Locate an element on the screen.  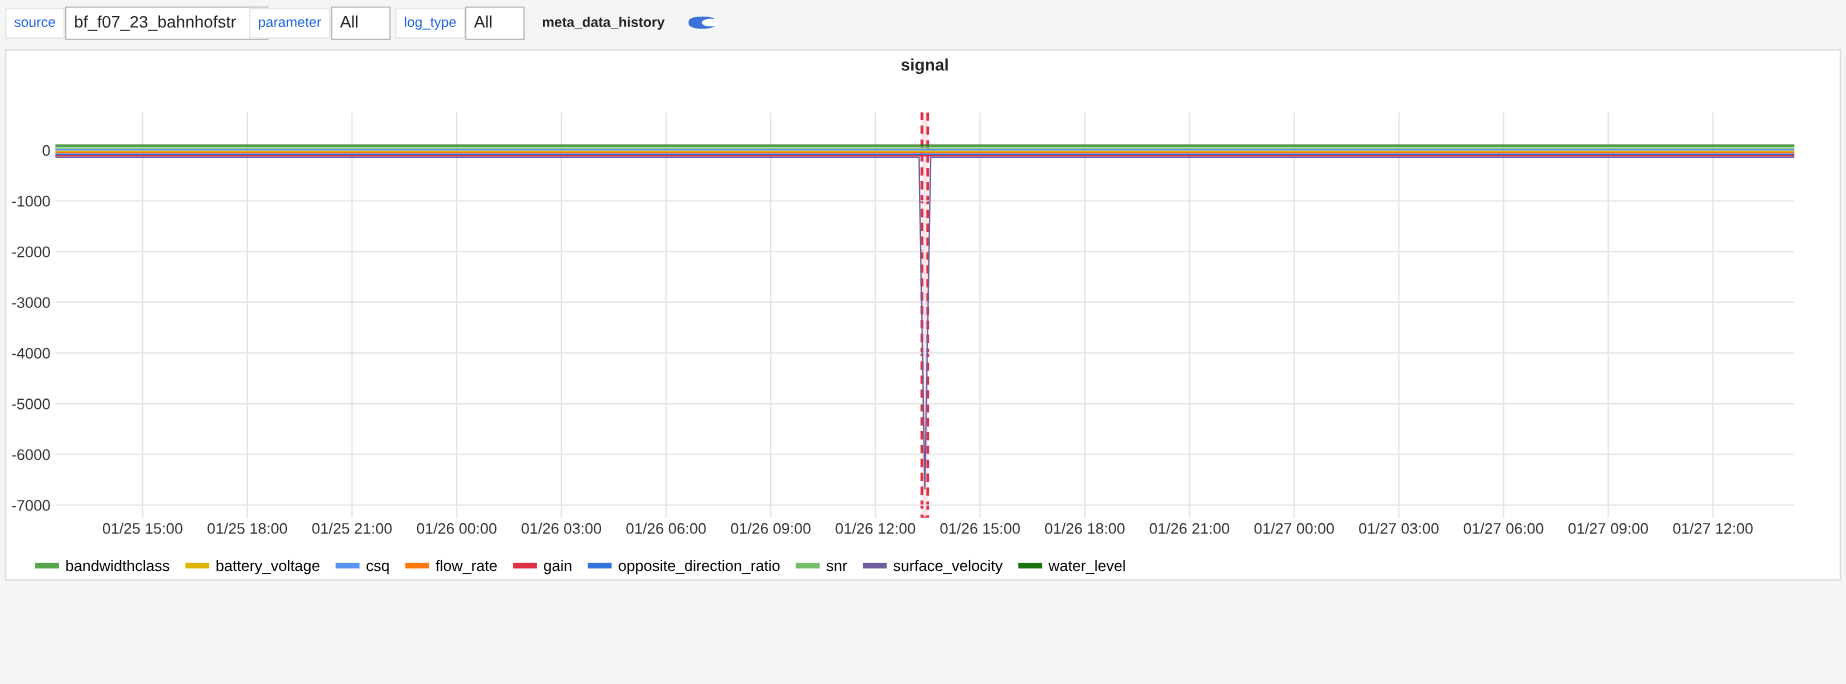
legend-label: battery_voltage is located at coordinates (268, 567).